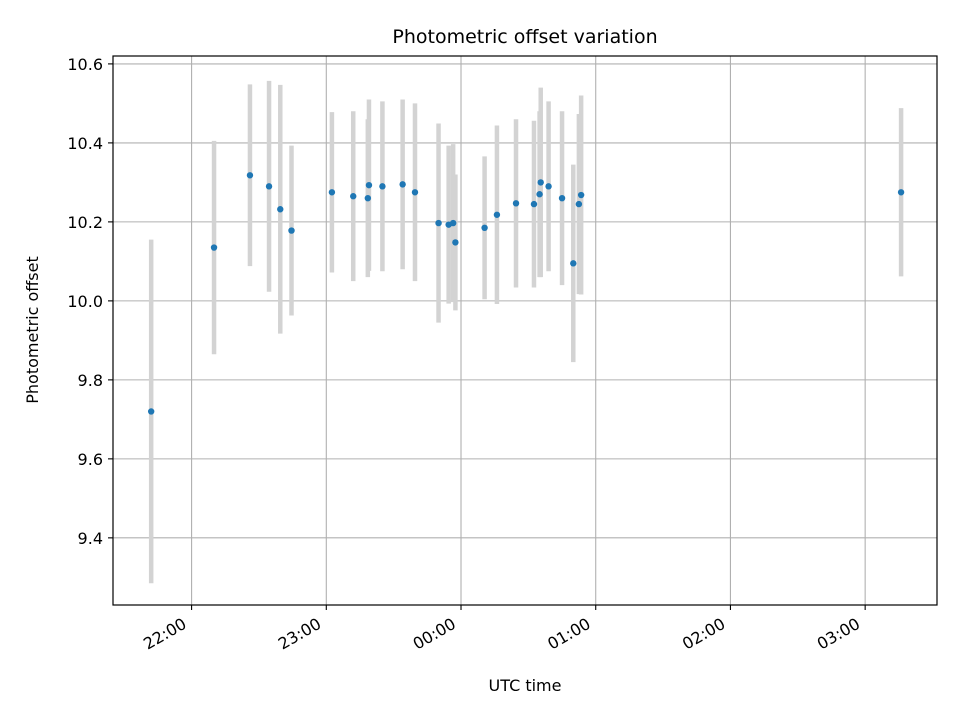 This screenshot has height=720, width=960. What do you see at coordinates (85, 301) in the screenshot?
I see `y-tick-label: 10.0` at bounding box center [85, 301].